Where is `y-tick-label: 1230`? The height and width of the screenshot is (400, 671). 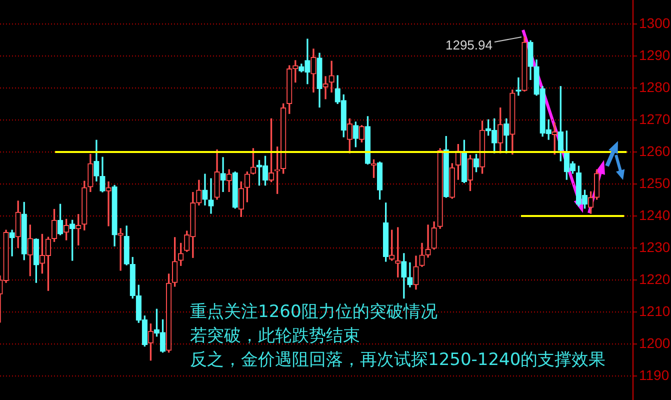
y-tick-label: 1230 is located at coordinates (654, 246).